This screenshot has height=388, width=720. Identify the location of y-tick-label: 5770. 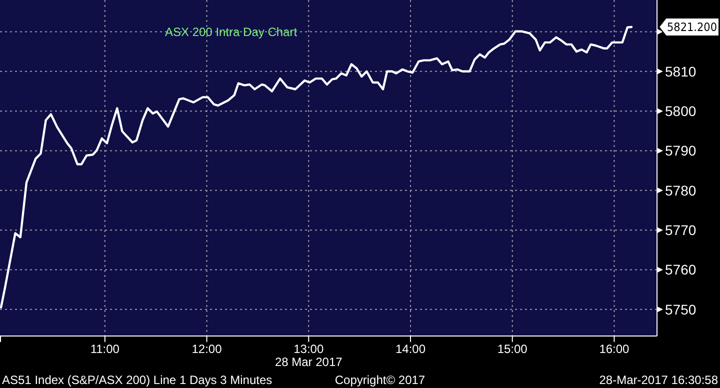
(680, 230).